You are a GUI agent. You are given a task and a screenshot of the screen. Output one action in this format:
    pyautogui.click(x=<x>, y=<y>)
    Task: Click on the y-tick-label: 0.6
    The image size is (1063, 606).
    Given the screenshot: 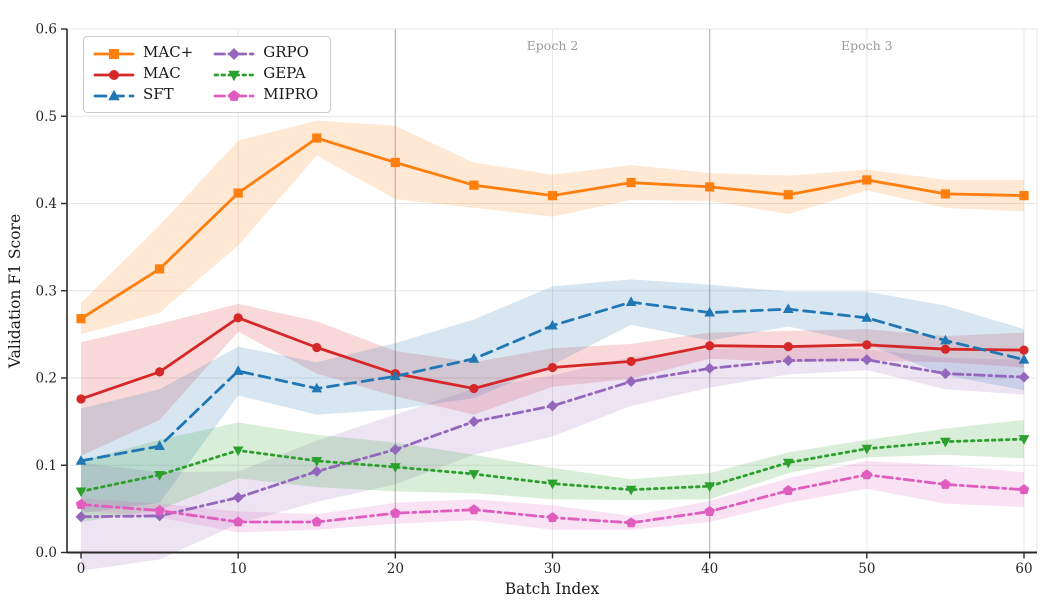 What is the action you would take?
    pyautogui.click(x=46, y=30)
    